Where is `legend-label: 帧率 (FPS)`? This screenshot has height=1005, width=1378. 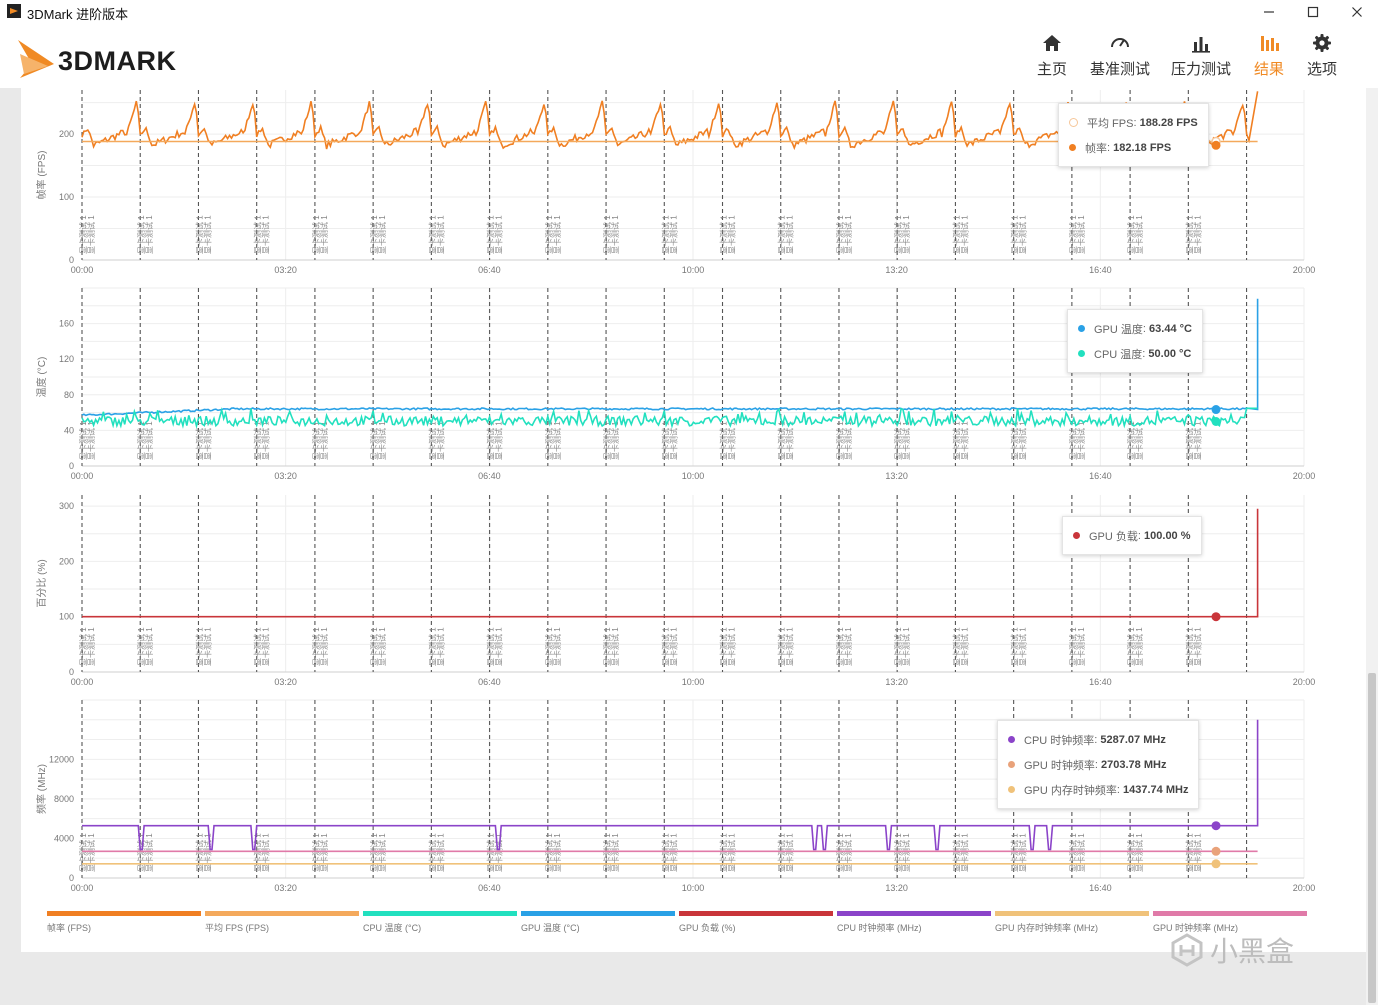 legend-label: 帧率 (FPS) is located at coordinates (69, 928).